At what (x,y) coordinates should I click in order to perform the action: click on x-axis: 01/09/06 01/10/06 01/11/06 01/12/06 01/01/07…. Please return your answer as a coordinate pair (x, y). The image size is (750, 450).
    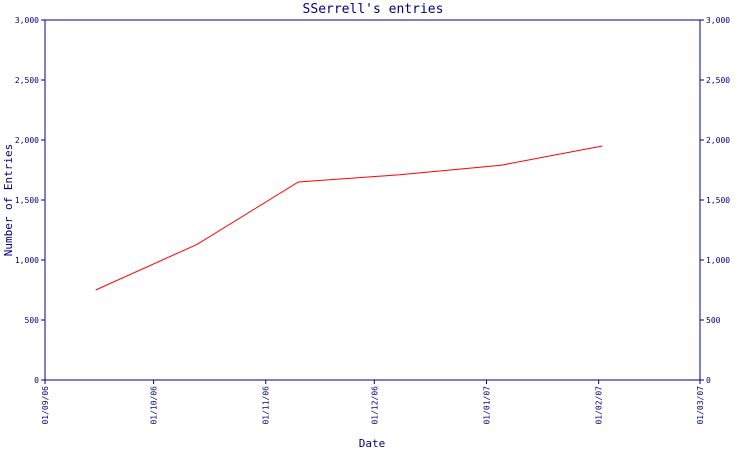
    Looking at the image, I should click on (373, 402).